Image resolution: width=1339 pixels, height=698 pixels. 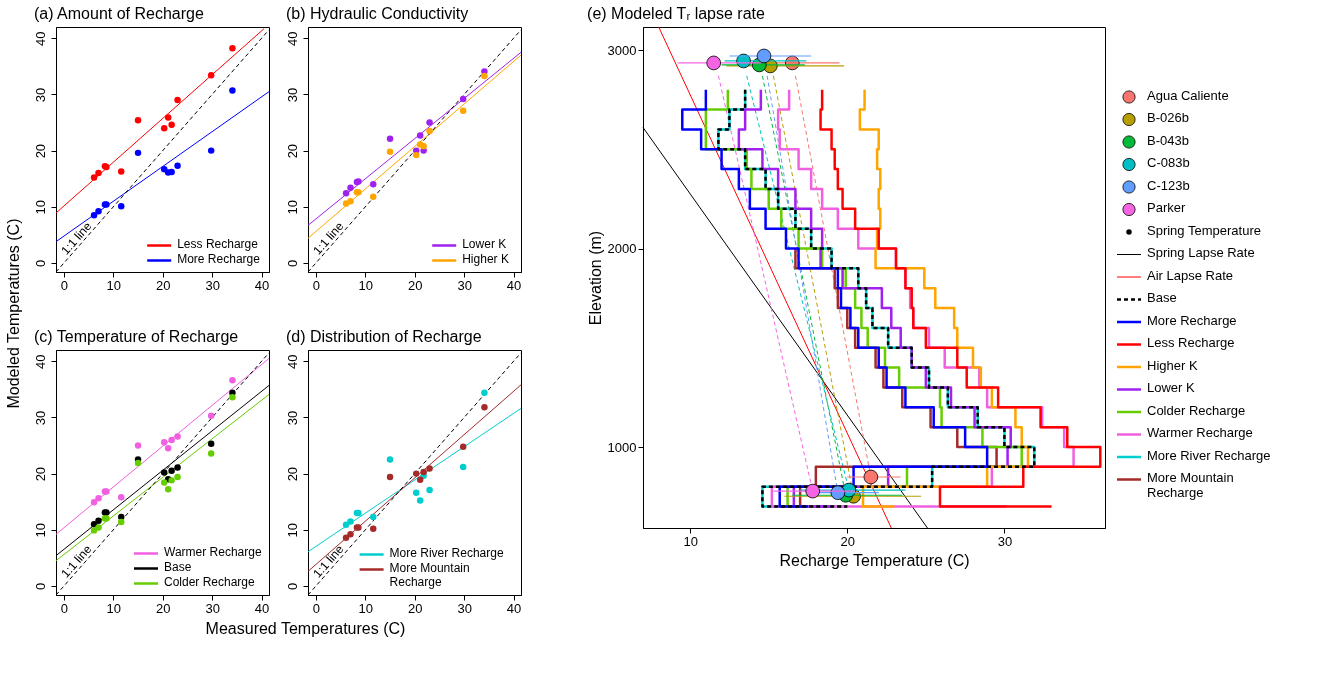 I want to click on x-axis-title: Measured Temperatures (C), so click(x=305, y=628).